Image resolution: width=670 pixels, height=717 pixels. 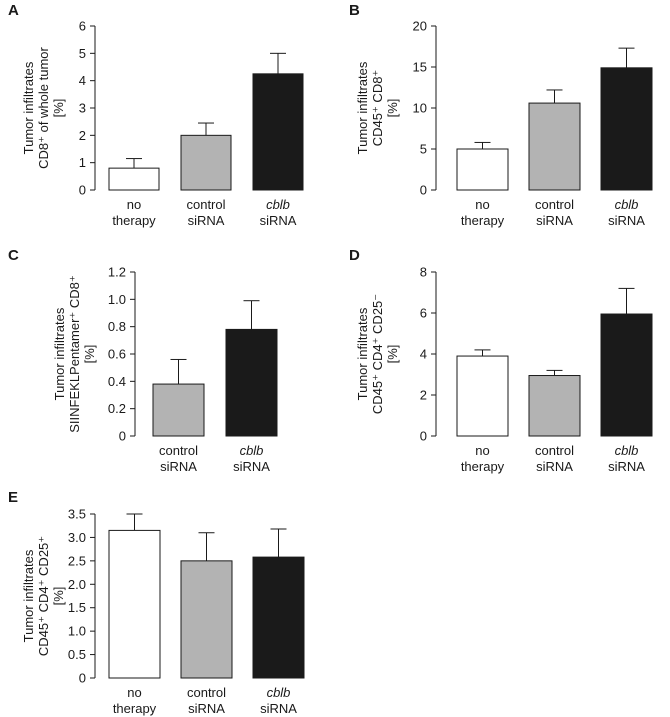 I want to click on y-tick-label: 8, so click(x=423, y=272).